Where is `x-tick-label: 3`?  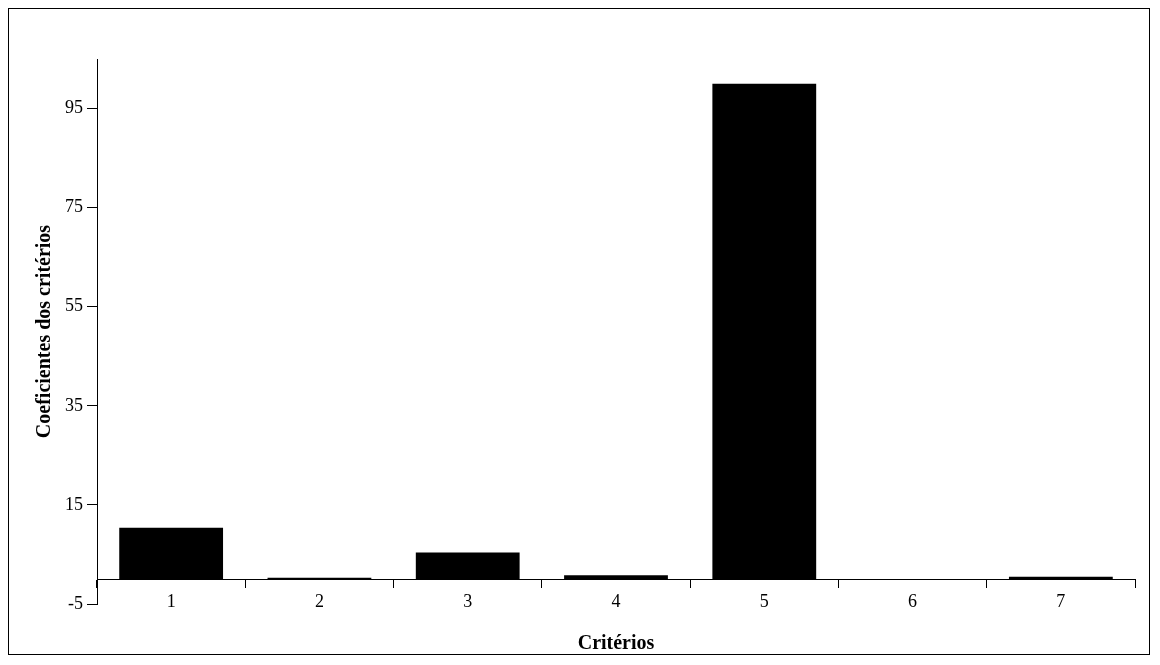 x-tick-label: 3 is located at coordinates (468, 600).